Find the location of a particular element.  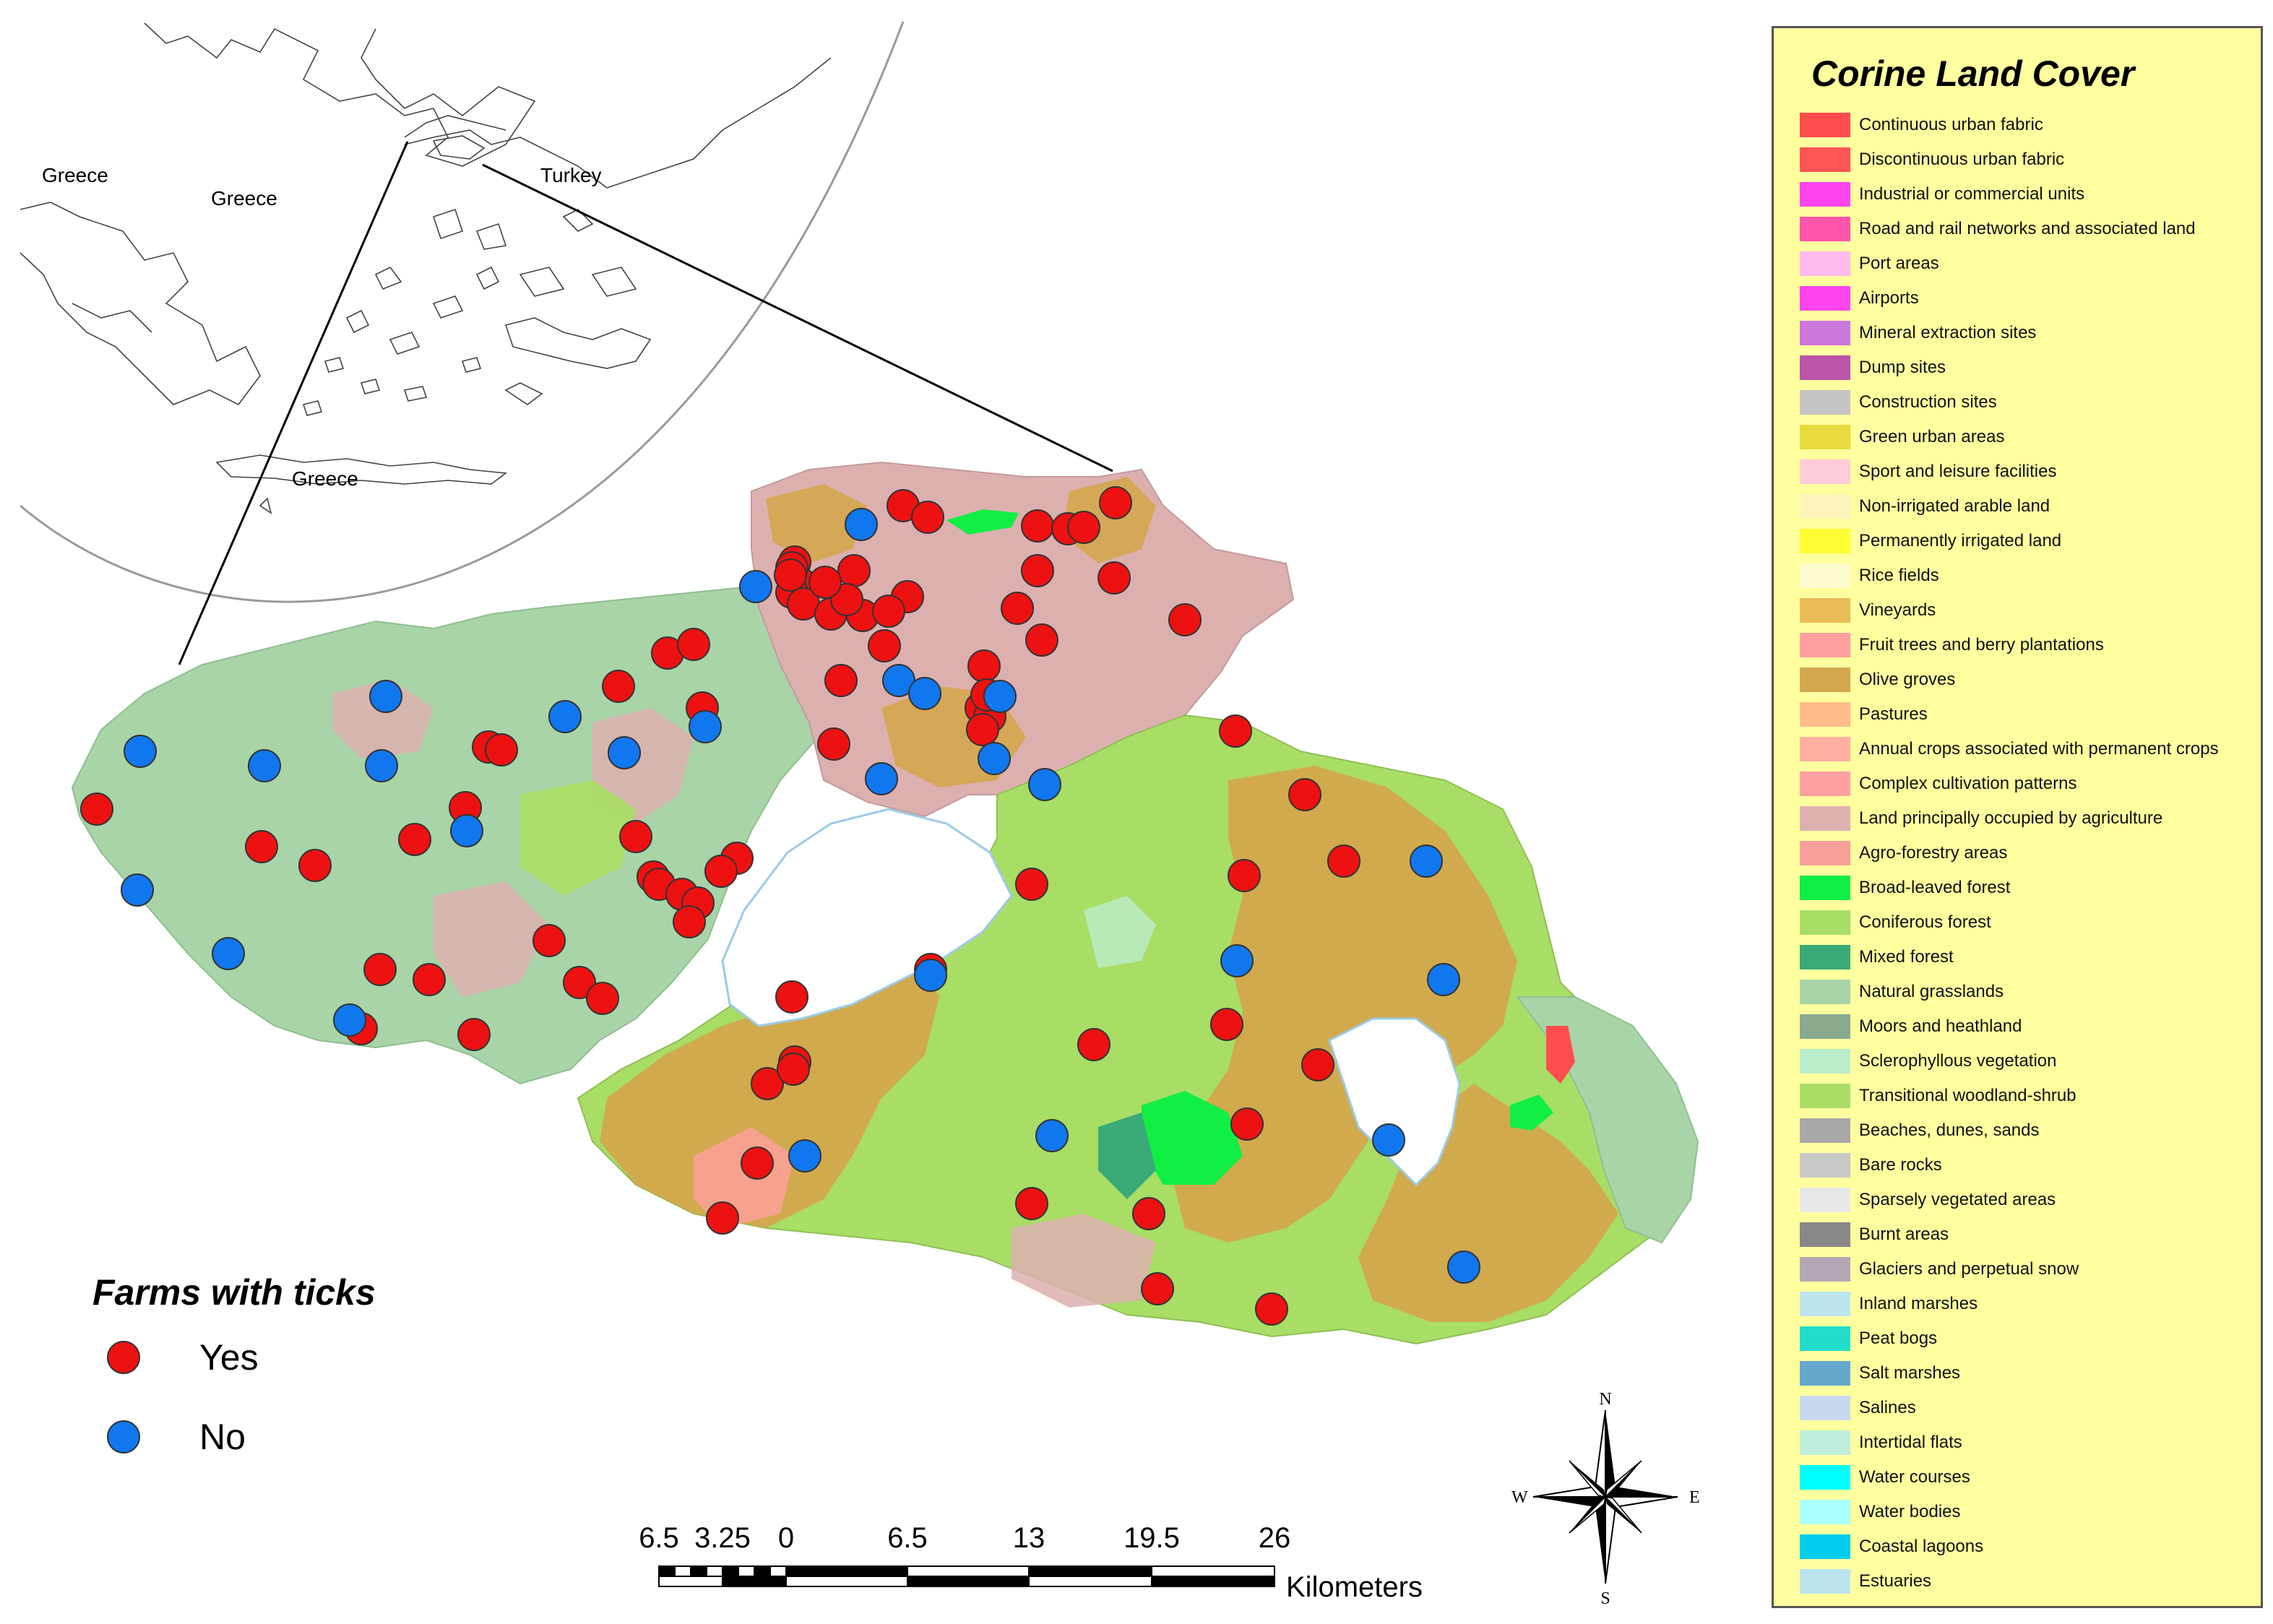

legend-label: Mineral extraction sites is located at coordinates (1948, 332).